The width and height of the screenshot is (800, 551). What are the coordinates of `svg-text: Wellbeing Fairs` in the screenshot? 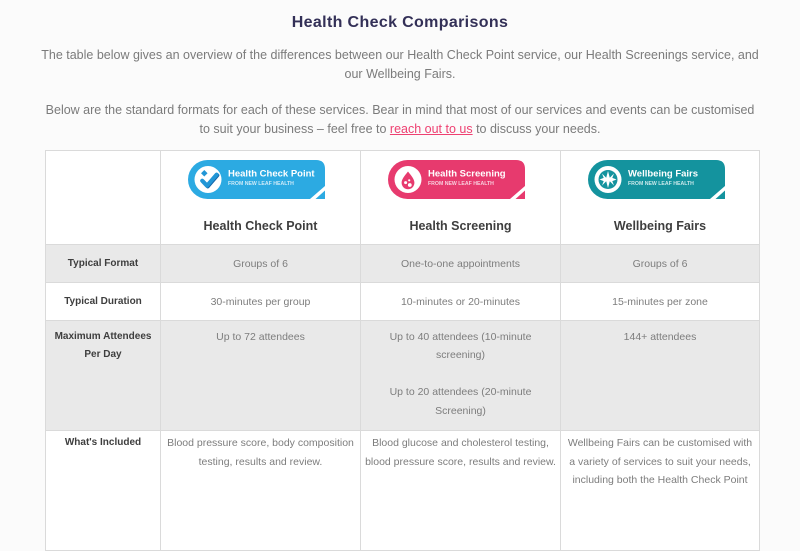 It's located at (663, 174).